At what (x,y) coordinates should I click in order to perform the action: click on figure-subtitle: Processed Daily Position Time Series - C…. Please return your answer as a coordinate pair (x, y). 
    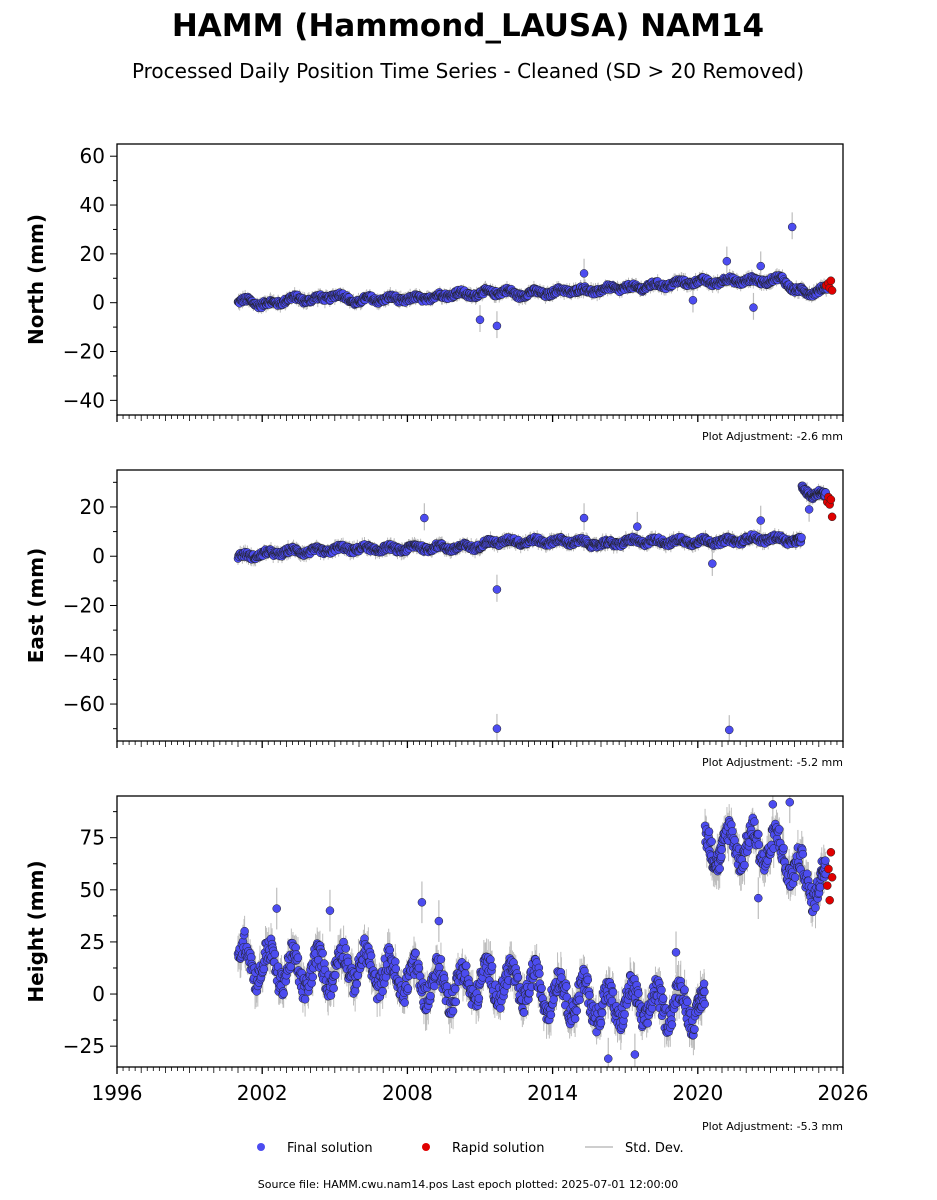
    Looking at the image, I should click on (468, 71).